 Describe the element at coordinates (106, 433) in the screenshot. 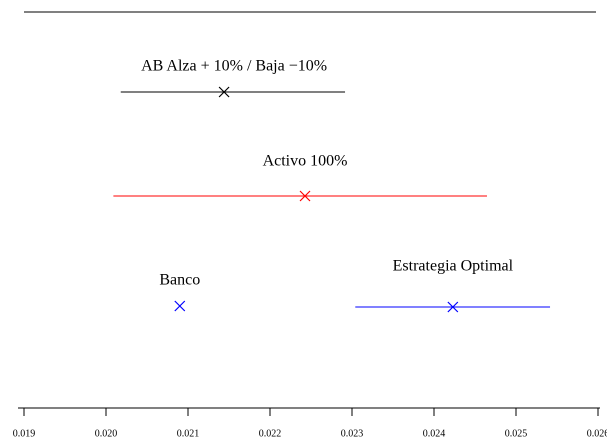

I see `x-tick-label: 0.020` at that location.